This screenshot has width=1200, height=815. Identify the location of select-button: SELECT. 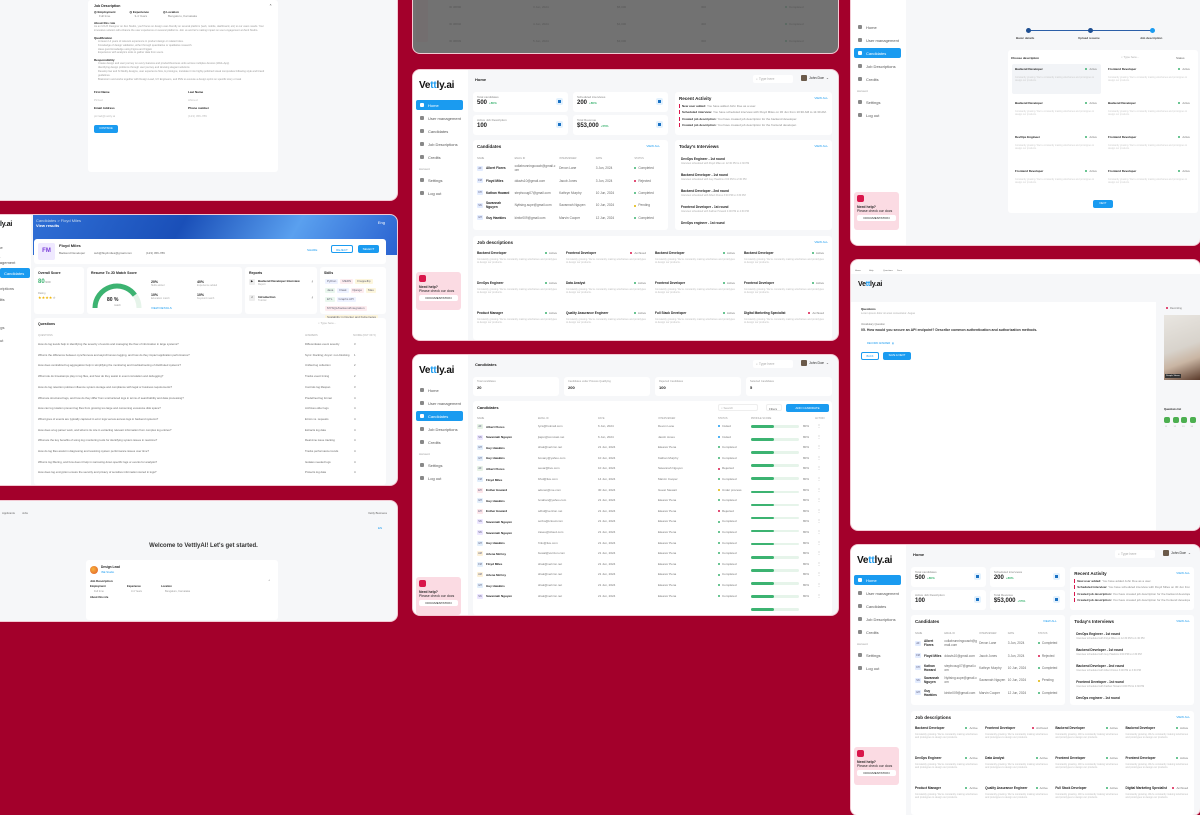
(368, 249).